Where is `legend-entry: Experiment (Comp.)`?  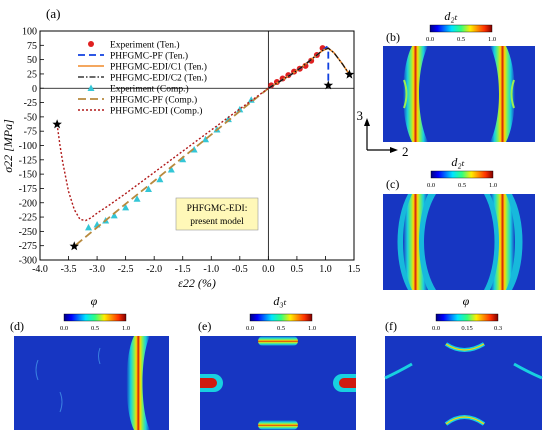 legend-entry: Experiment (Comp.) is located at coordinates (149, 89).